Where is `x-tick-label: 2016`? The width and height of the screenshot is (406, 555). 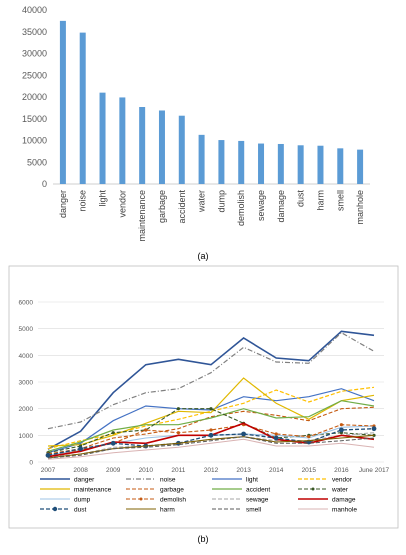 x-tick-label: 2016 is located at coordinates (341, 470).